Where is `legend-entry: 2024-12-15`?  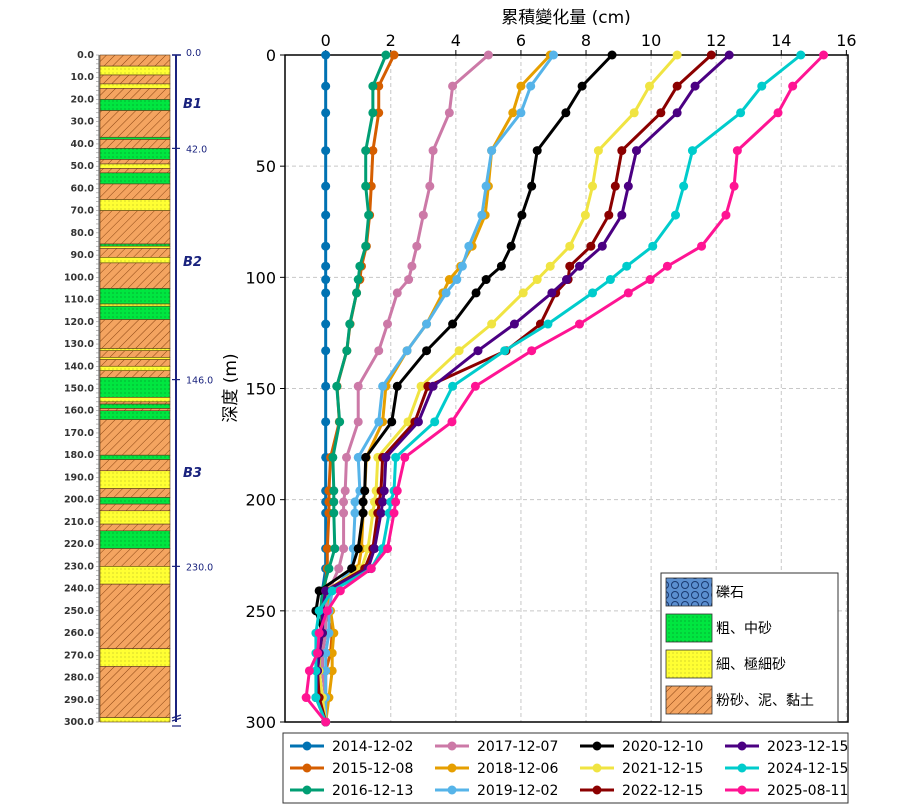
legend-entry: 2024-12-15 is located at coordinates (807, 769).